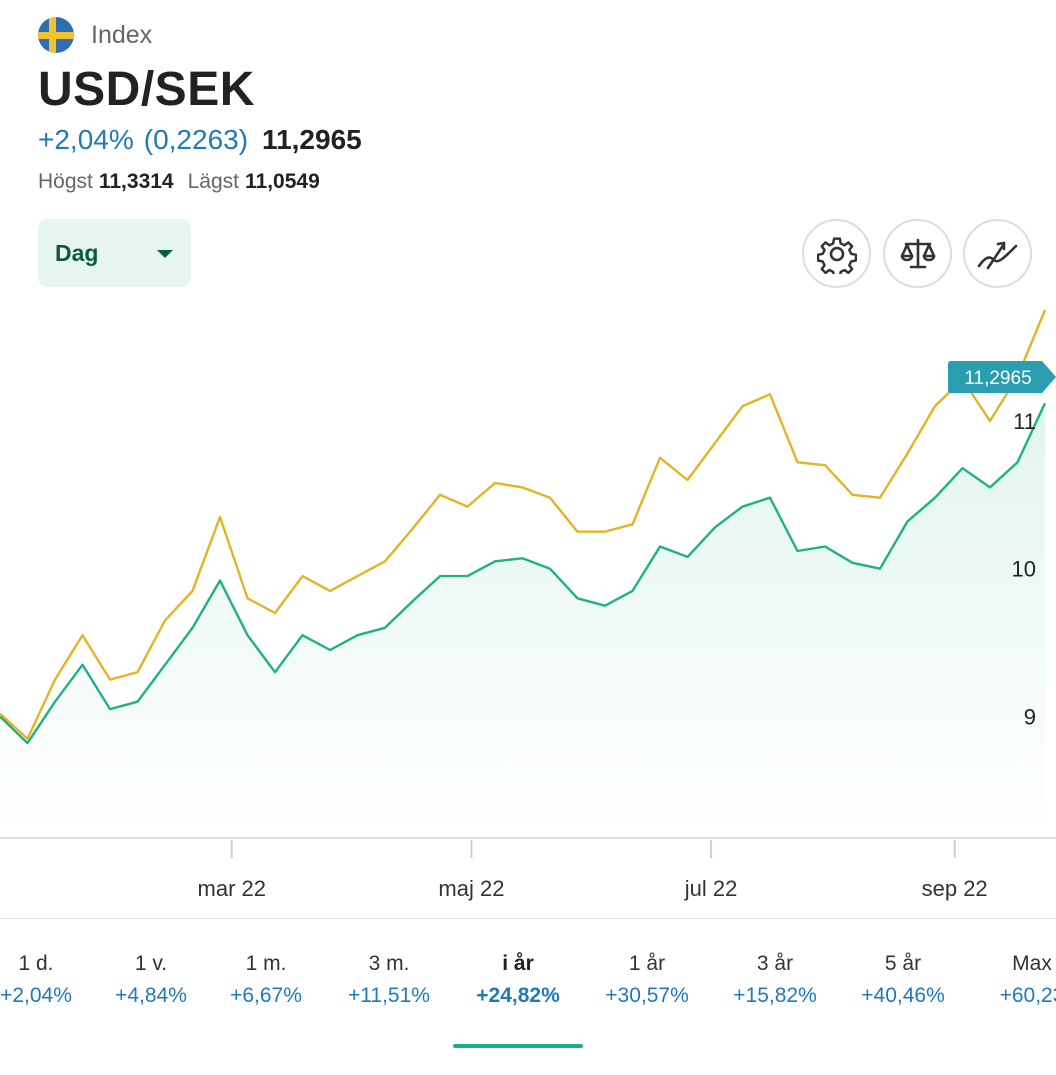 The height and width of the screenshot is (1075, 1056). I want to click on period-tab-change: +40,46%, so click(903, 995).